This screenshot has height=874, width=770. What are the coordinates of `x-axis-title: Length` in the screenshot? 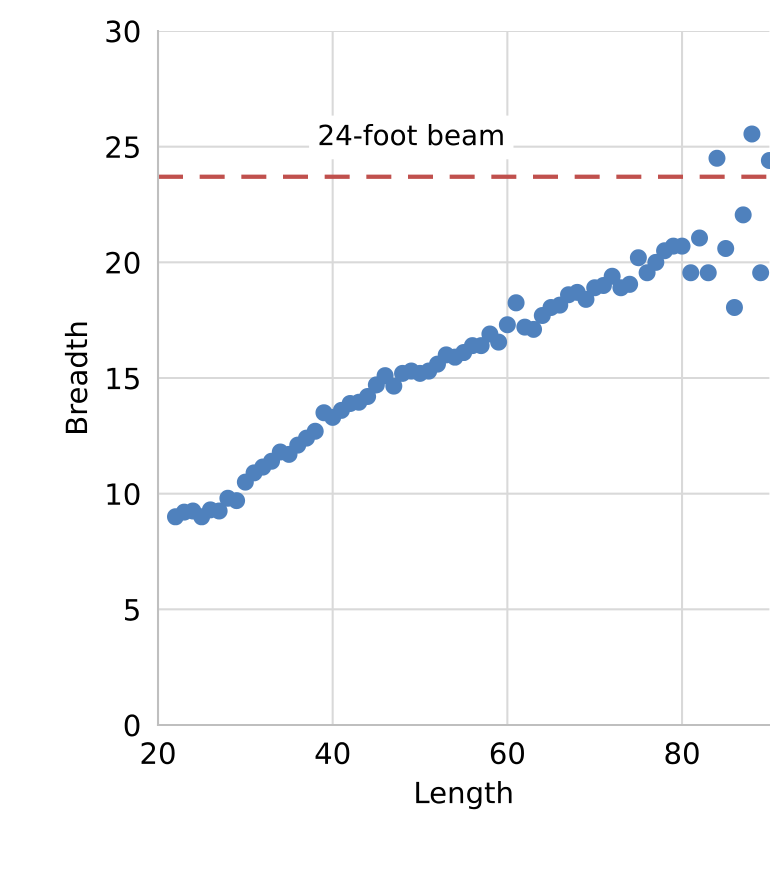 It's located at (464, 795).